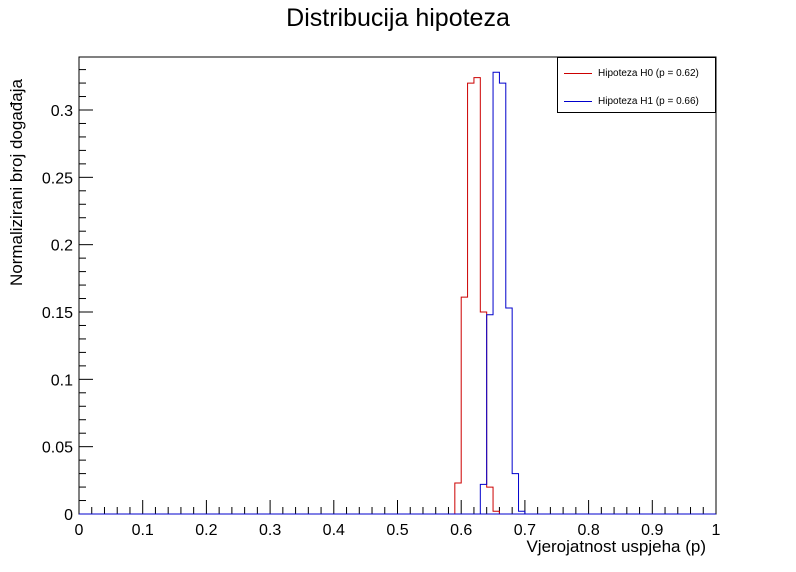 The width and height of the screenshot is (796, 572). I want to click on y-tick-label: 0.3, so click(62, 111).